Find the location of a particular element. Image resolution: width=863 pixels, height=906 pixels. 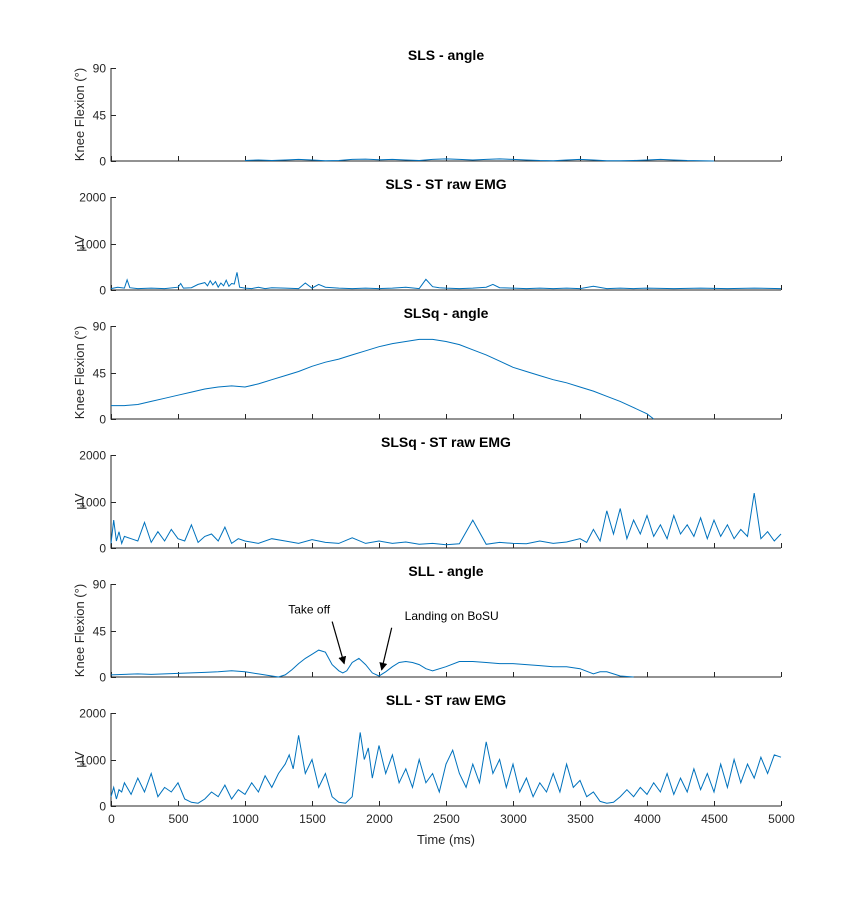

annotation-label: Take off is located at coordinates (309, 610).